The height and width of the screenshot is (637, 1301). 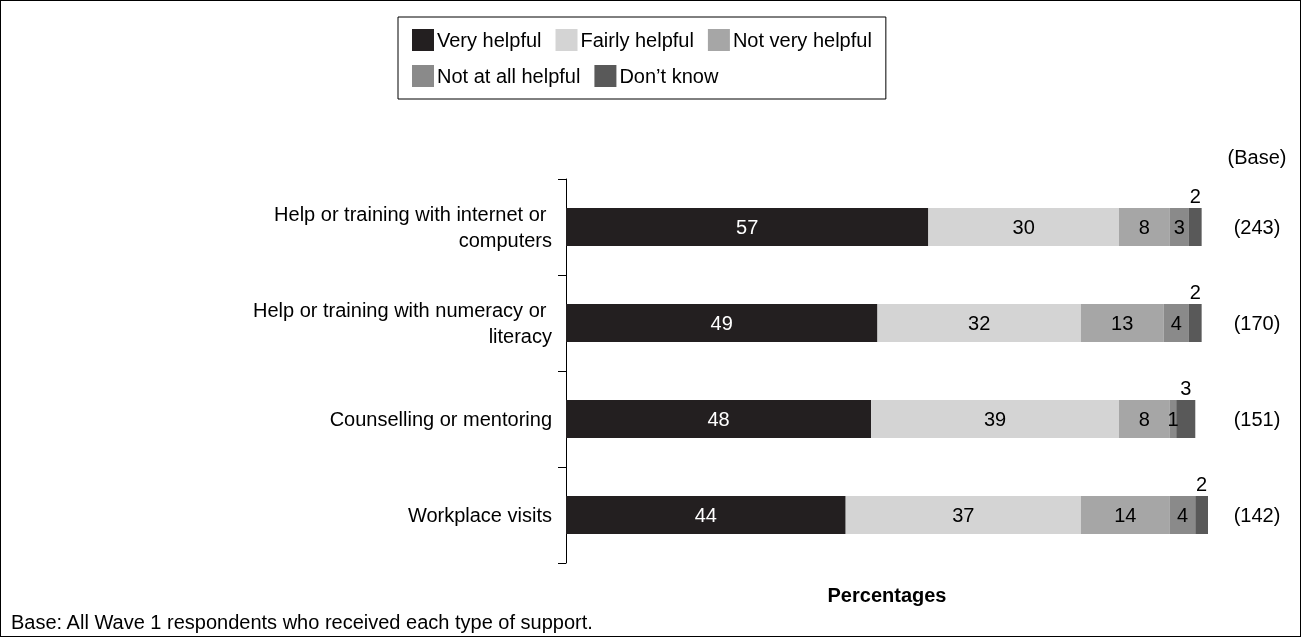 I want to click on text: (170), so click(x=1257, y=323).